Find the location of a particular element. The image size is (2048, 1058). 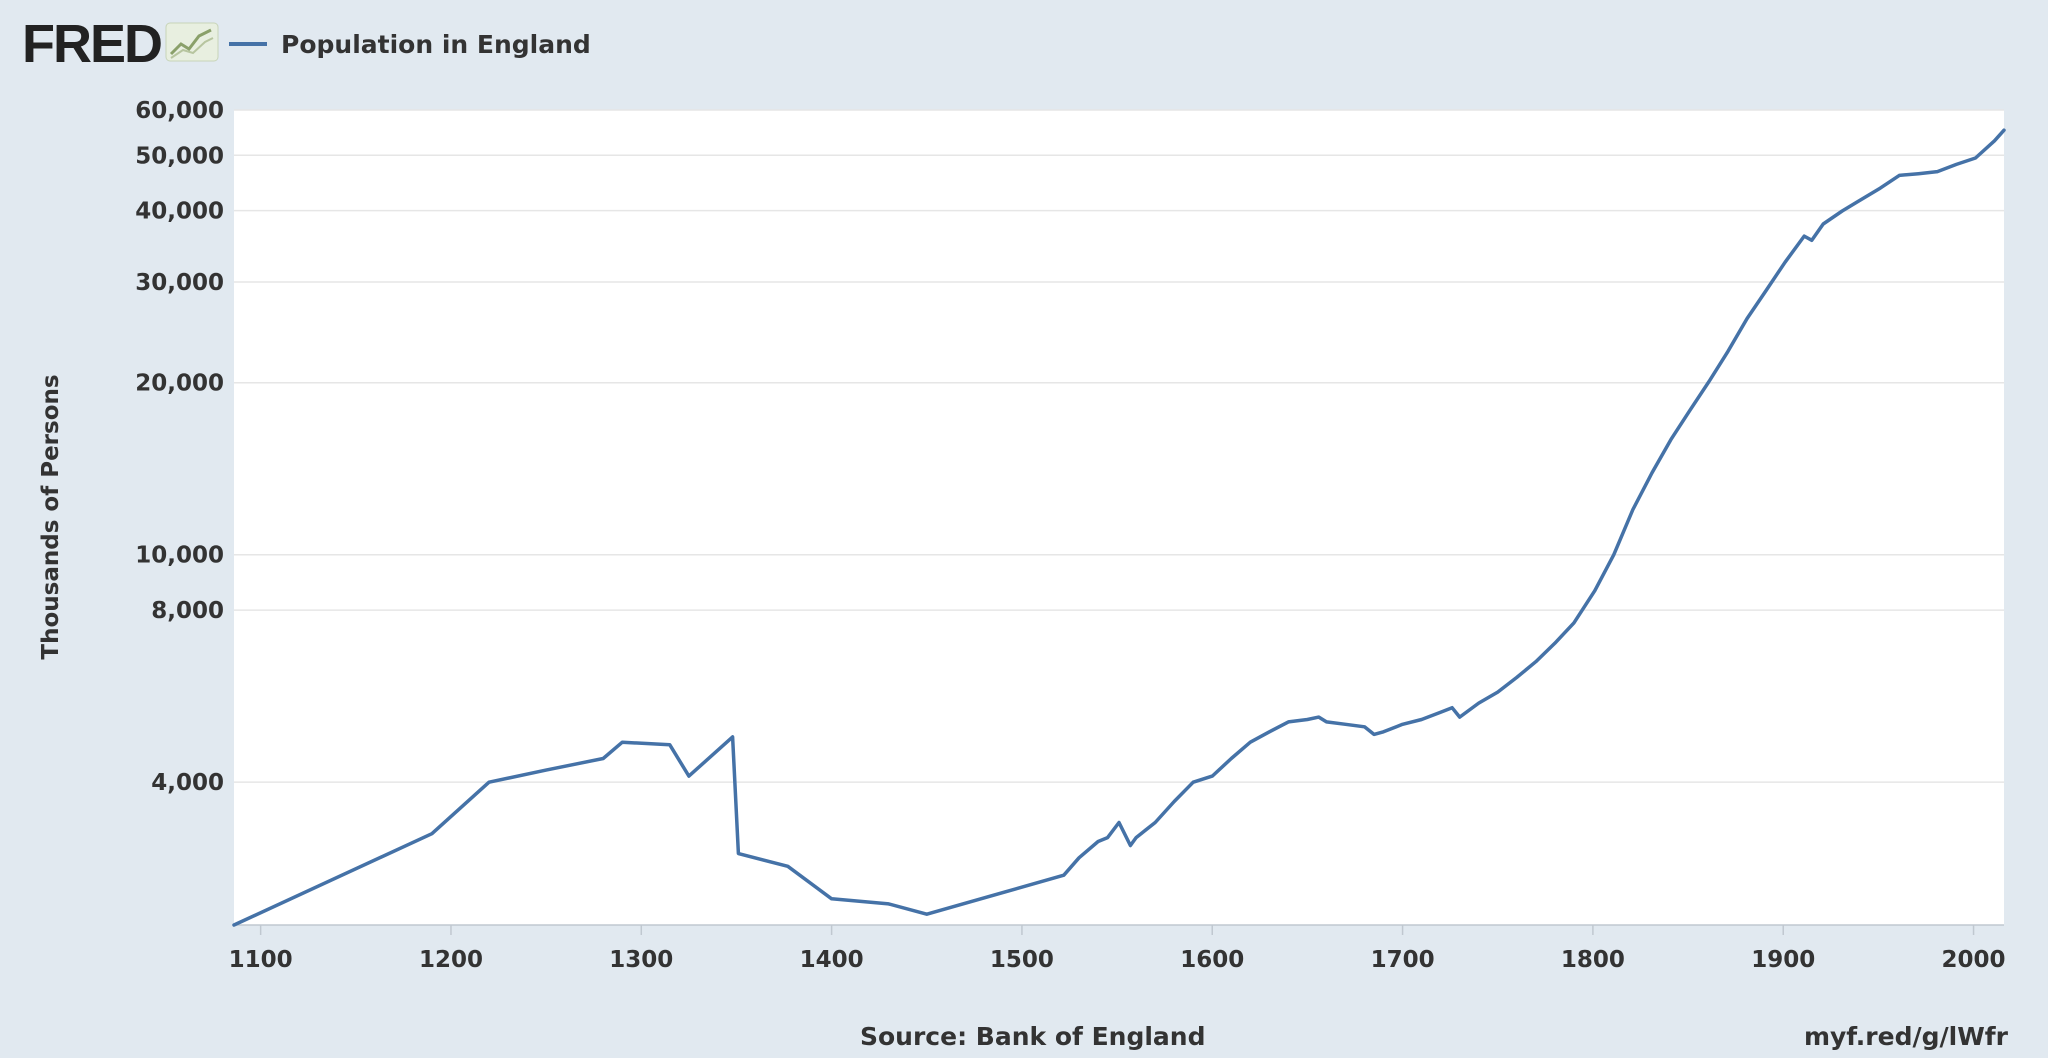

legend-swatch is located at coordinates (248, 44).